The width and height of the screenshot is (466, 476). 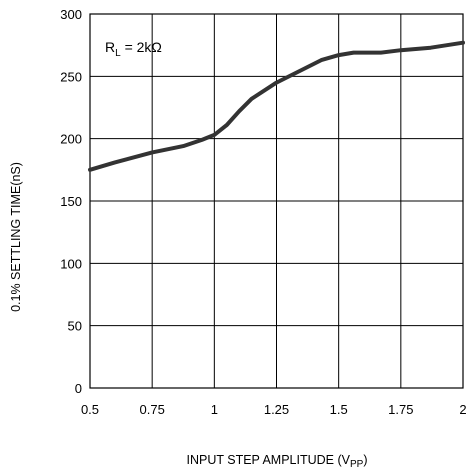 I want to click on load-resistance-annotation: RL = 2kΩ, so click(x=133, y=49).